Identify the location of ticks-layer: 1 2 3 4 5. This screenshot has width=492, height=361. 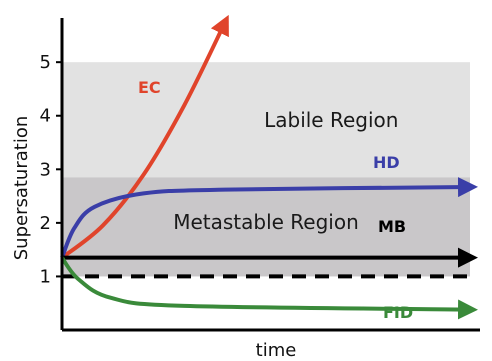
(51, 169).